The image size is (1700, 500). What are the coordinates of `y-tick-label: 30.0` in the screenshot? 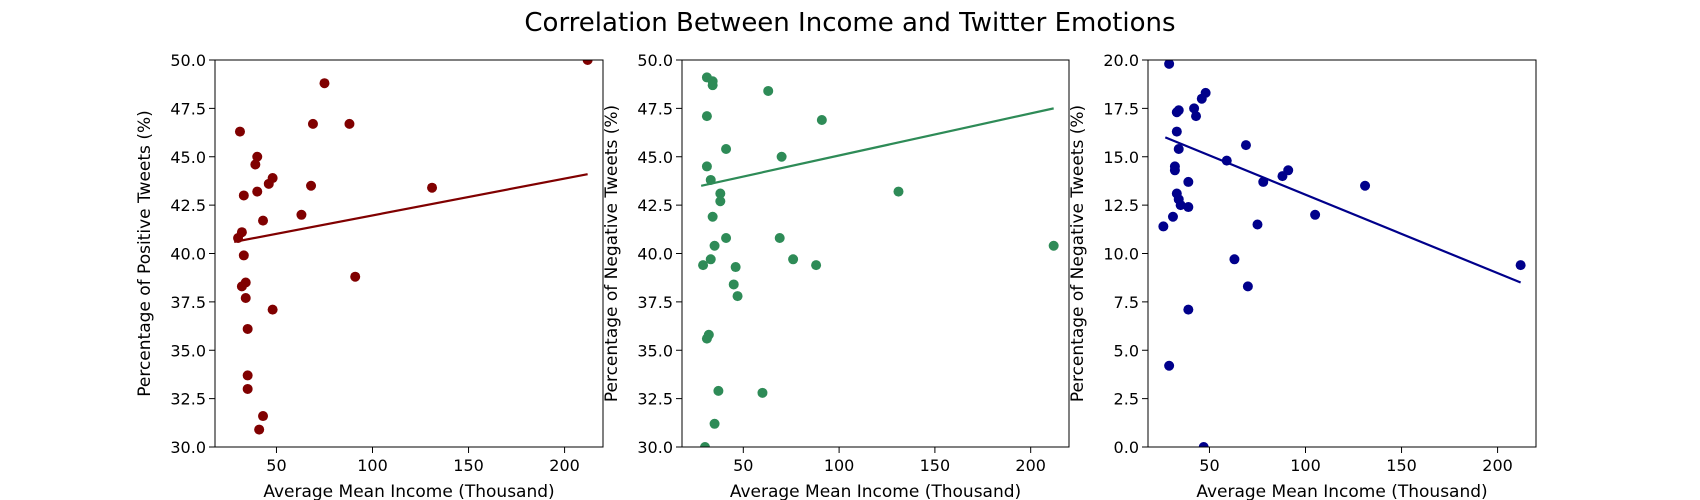 It's located at (655, 447).